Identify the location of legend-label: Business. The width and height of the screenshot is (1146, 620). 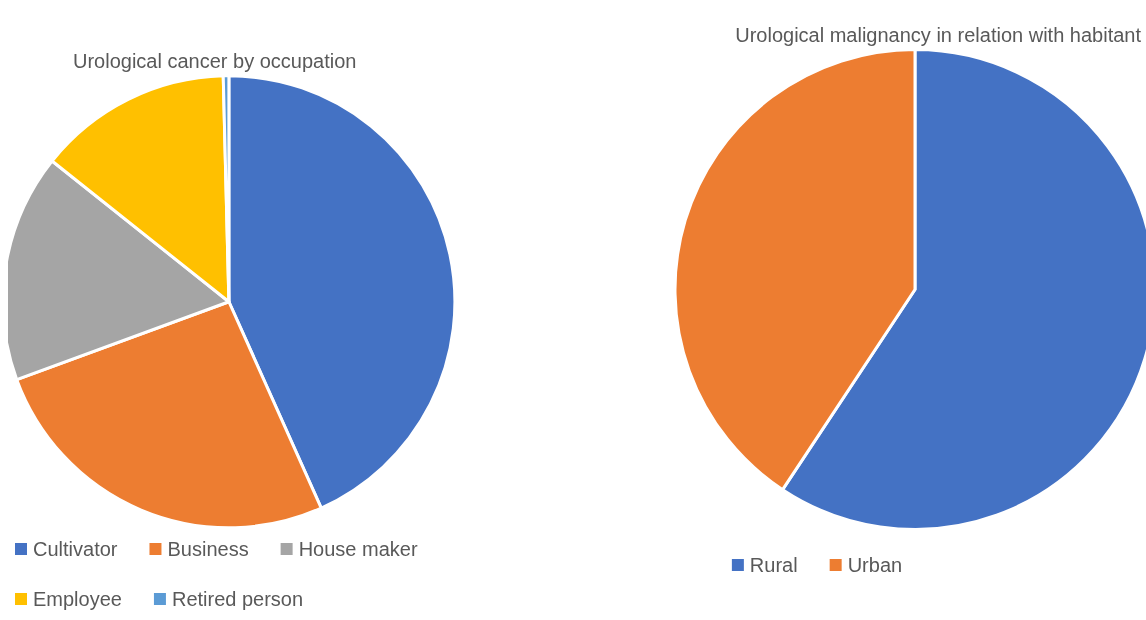
(208, 549).